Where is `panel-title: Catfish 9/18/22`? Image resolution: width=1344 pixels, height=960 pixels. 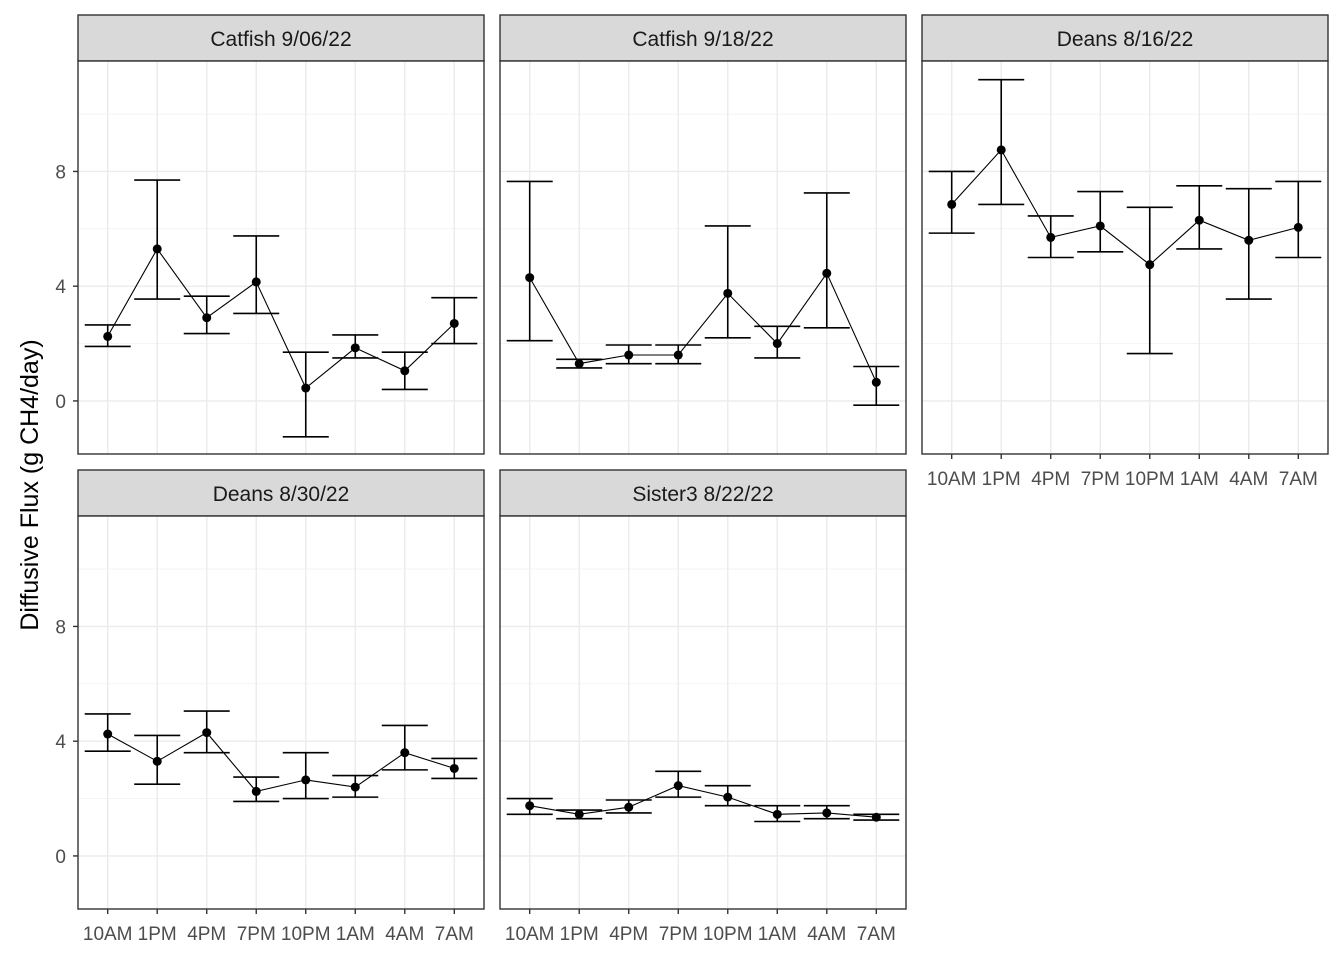
panel-title: Catfish 9/18/22 is located at coordinates (702, 39).